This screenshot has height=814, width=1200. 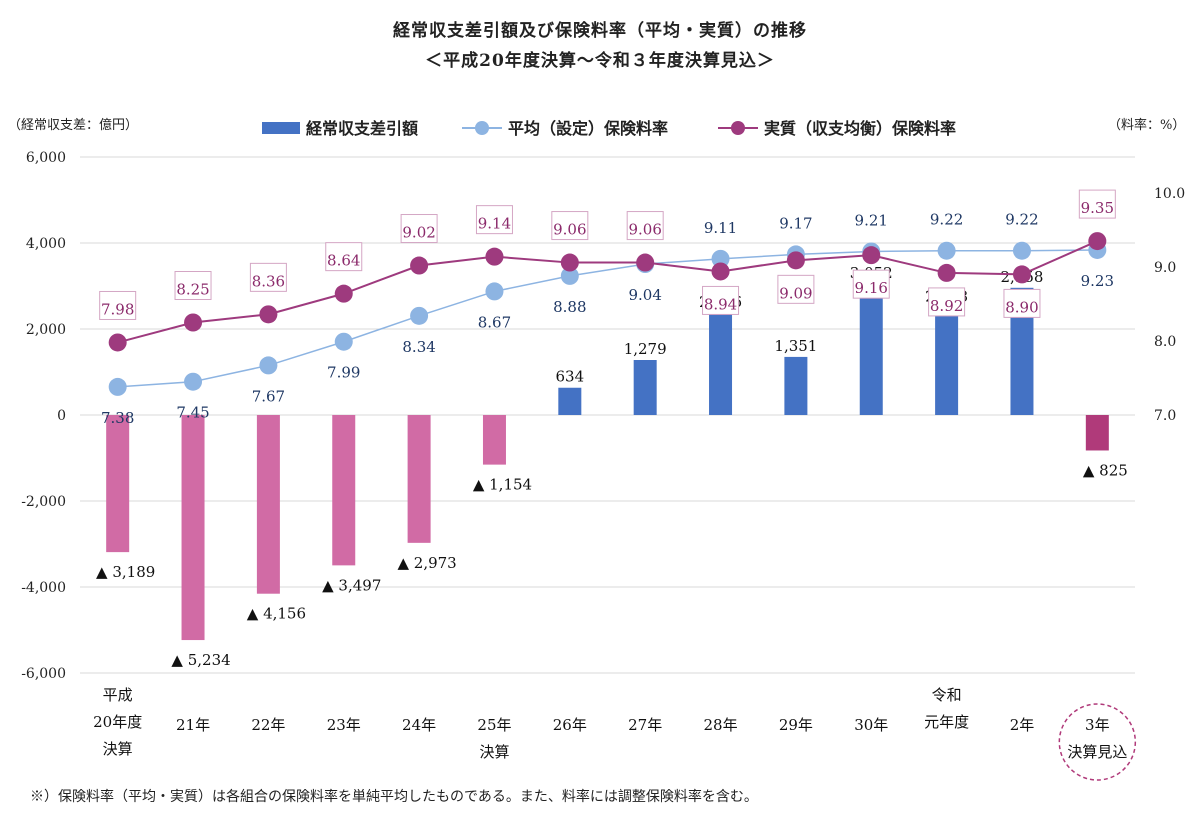 What do you see at coordinates (1105, 470) in the screenshot?
I see `bar-data-label: ▲ 825` at bounding box center [1105, 470].